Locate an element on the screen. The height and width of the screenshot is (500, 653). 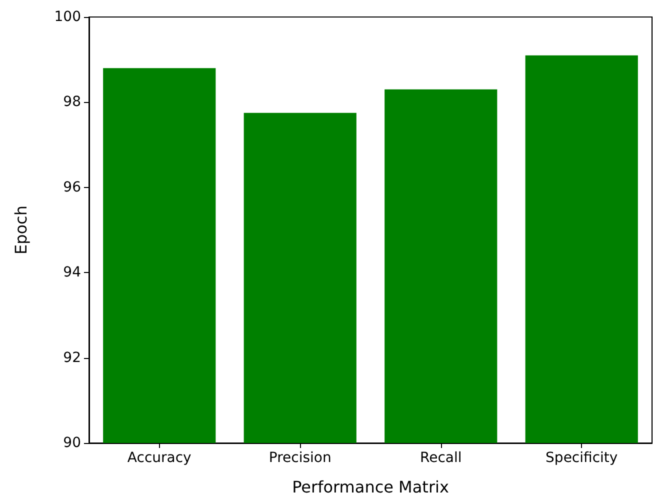
y-tick-label: 94 is located at coordinates (72, 272).